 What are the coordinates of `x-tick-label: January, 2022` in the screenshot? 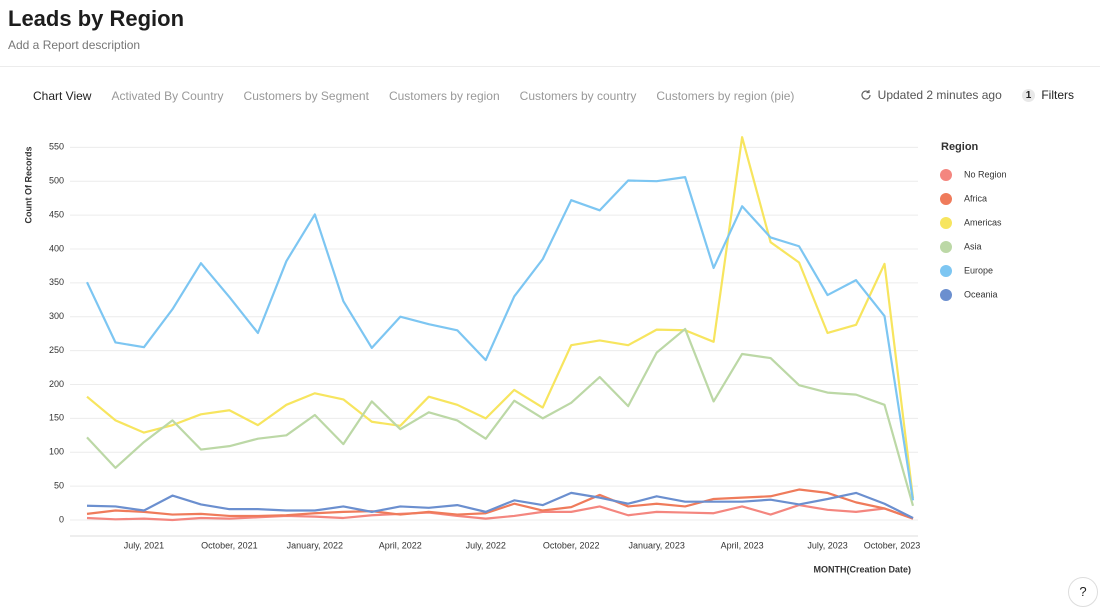 It's located at (315, 545).